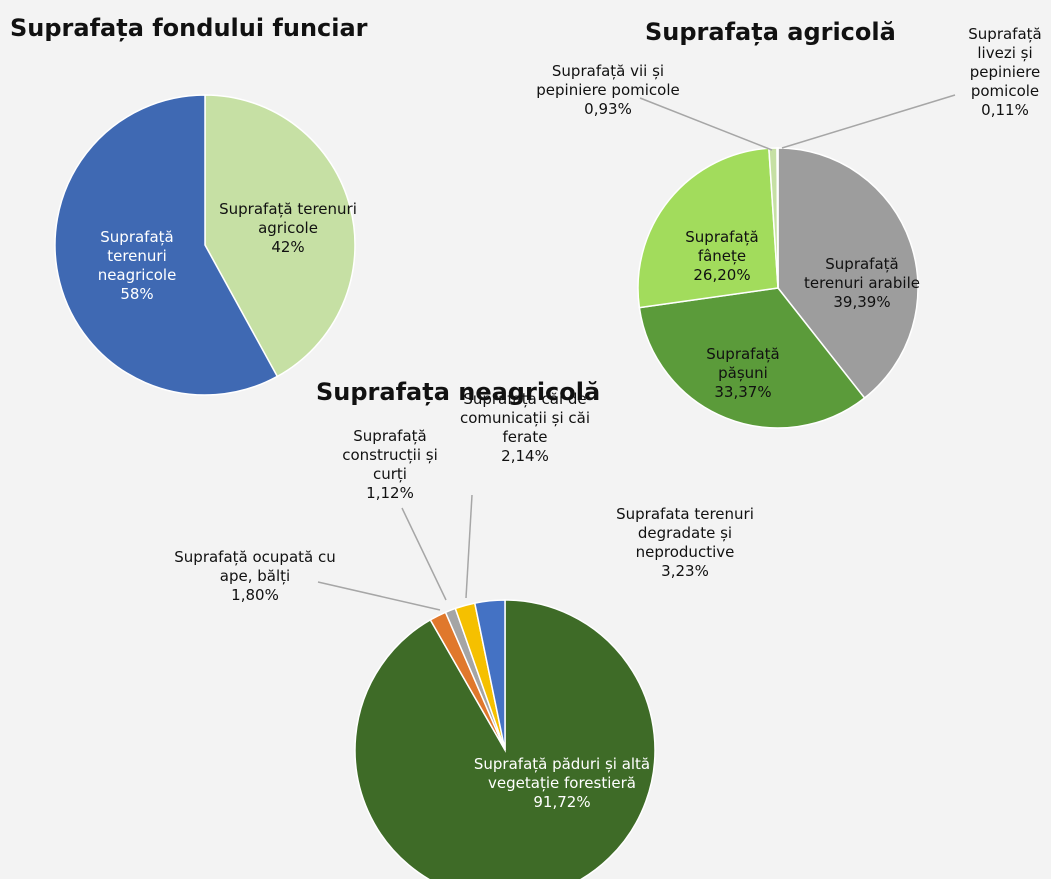 The image size is (1051, 879). I want to click on category: Suprafață construcții și curți, so click(390, 455).